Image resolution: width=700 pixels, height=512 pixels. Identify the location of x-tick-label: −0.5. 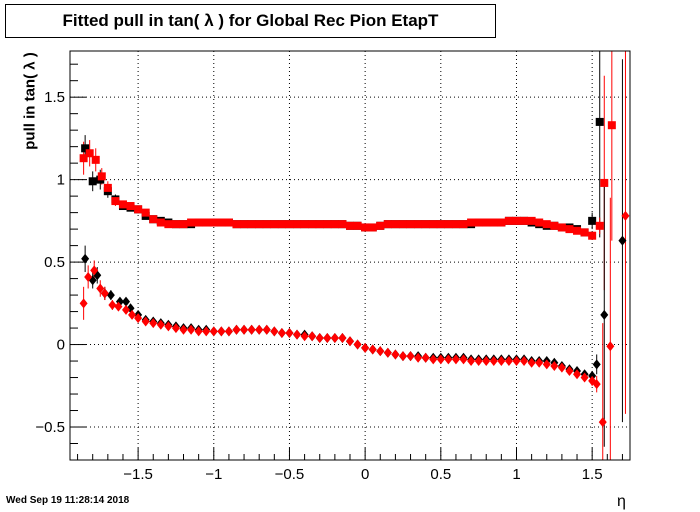
(290, 474).